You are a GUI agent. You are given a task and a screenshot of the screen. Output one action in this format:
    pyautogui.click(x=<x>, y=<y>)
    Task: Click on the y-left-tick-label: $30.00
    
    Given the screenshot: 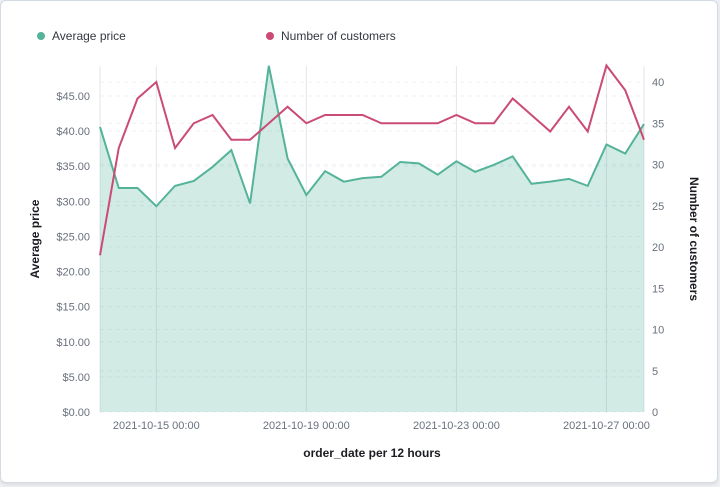 What is the action you would take?
    pyautogui.click(x=73, y=202)
    